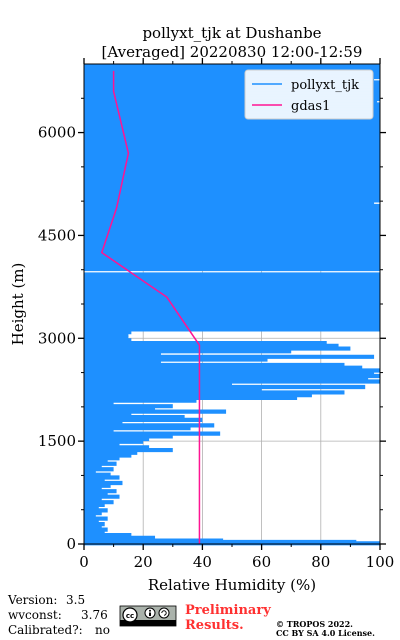 This screenshot has width=400, height=640. Describe the element at coordinates (143, 562) in the screenshot. I see `x-tick-label: 20` at that location.